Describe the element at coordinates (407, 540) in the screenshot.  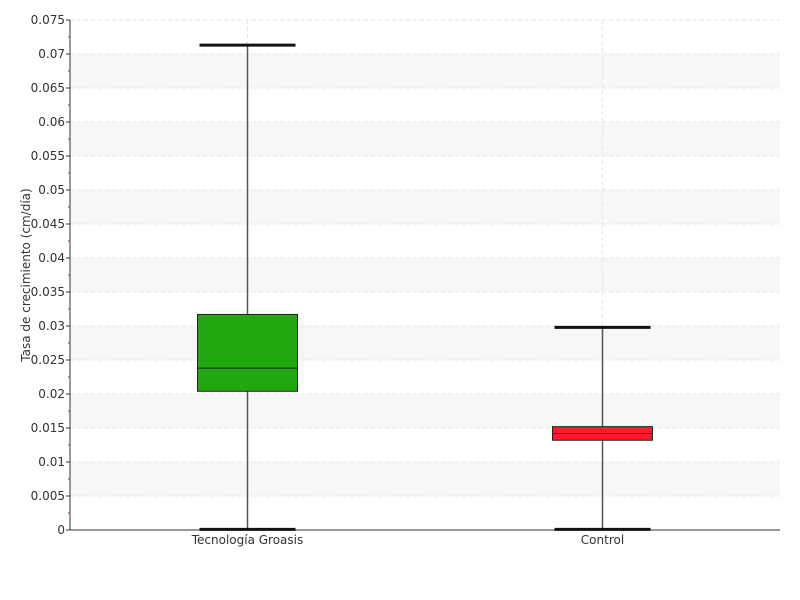
I see `x-axis-labels: Tecnología Groasis Control` at that location.